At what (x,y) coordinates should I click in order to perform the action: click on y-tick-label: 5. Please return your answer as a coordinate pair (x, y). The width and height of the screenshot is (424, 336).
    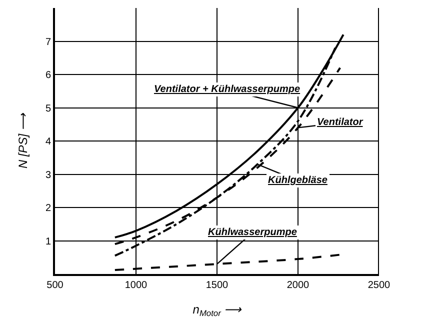
    Looking at the image, I should click on (48, 108).